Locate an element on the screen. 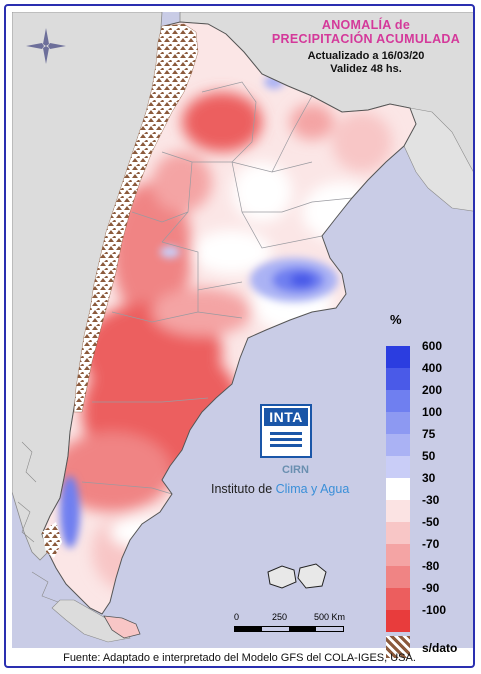 The height and width of the screenshot is (674, 481). scale-tick-500: 500 Km is located at coordinates (330, 617).